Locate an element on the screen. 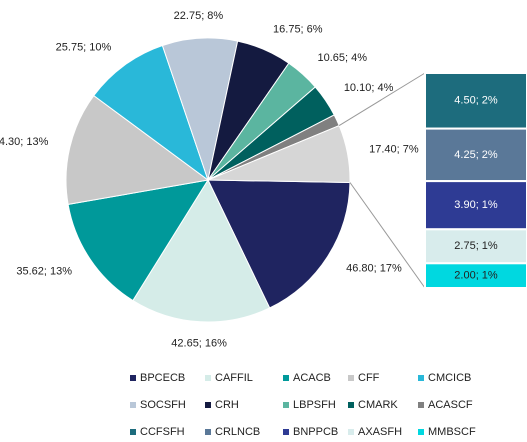 This screenshot has height=442, width=527. data-label: 4.50; 2% is located at coordinates (476, 101).